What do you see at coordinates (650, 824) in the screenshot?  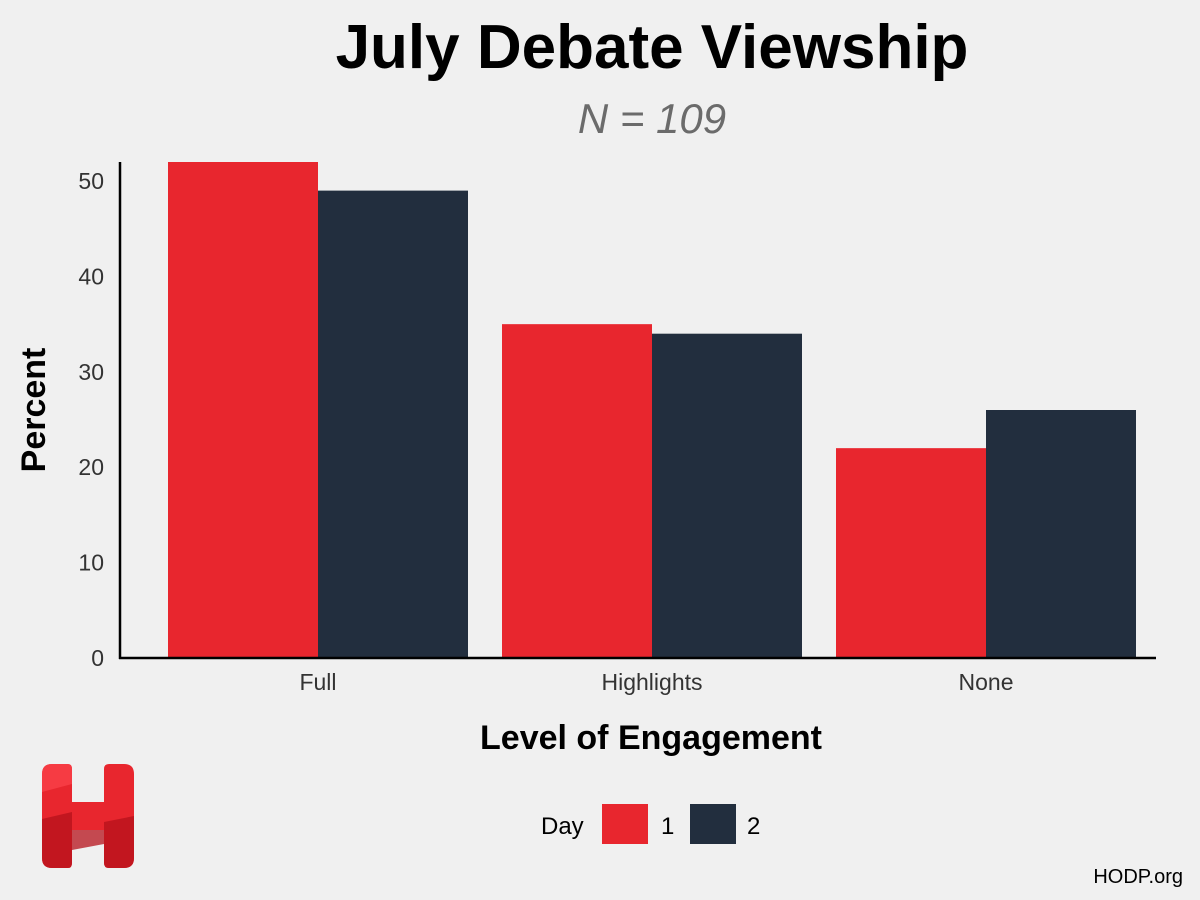 I see `legend: Day 1 2` at bounding box center [650, 824].